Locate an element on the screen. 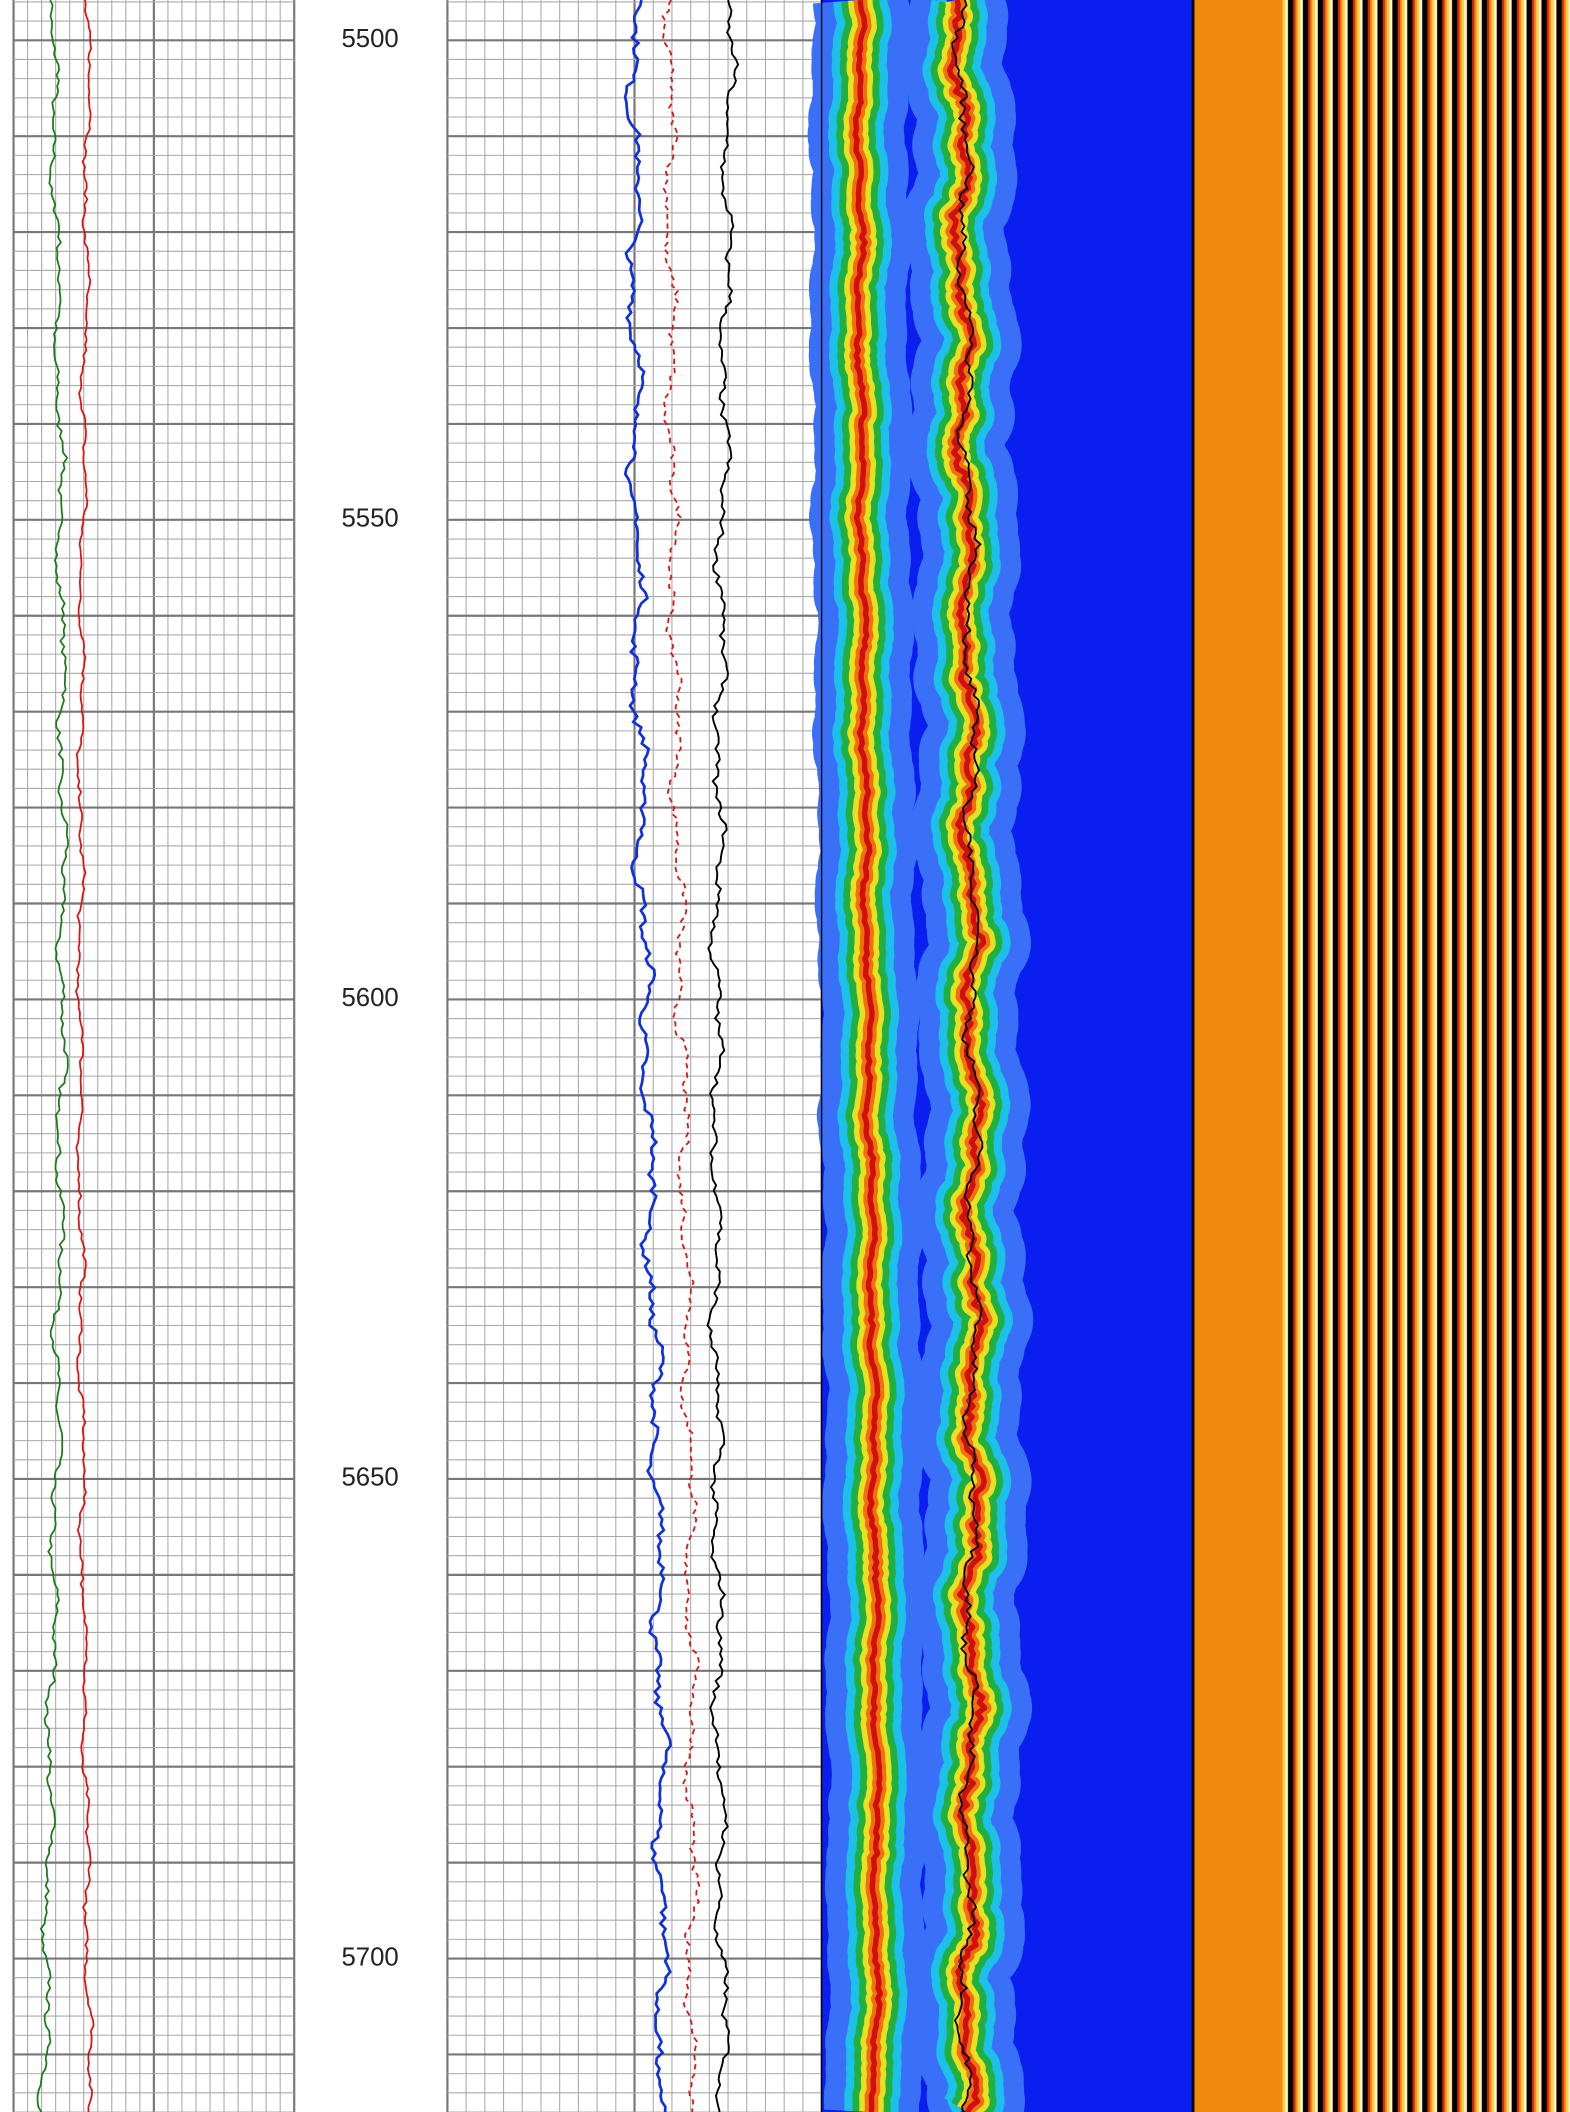  depth-label: 5600 is located at coordinates (369, 998).